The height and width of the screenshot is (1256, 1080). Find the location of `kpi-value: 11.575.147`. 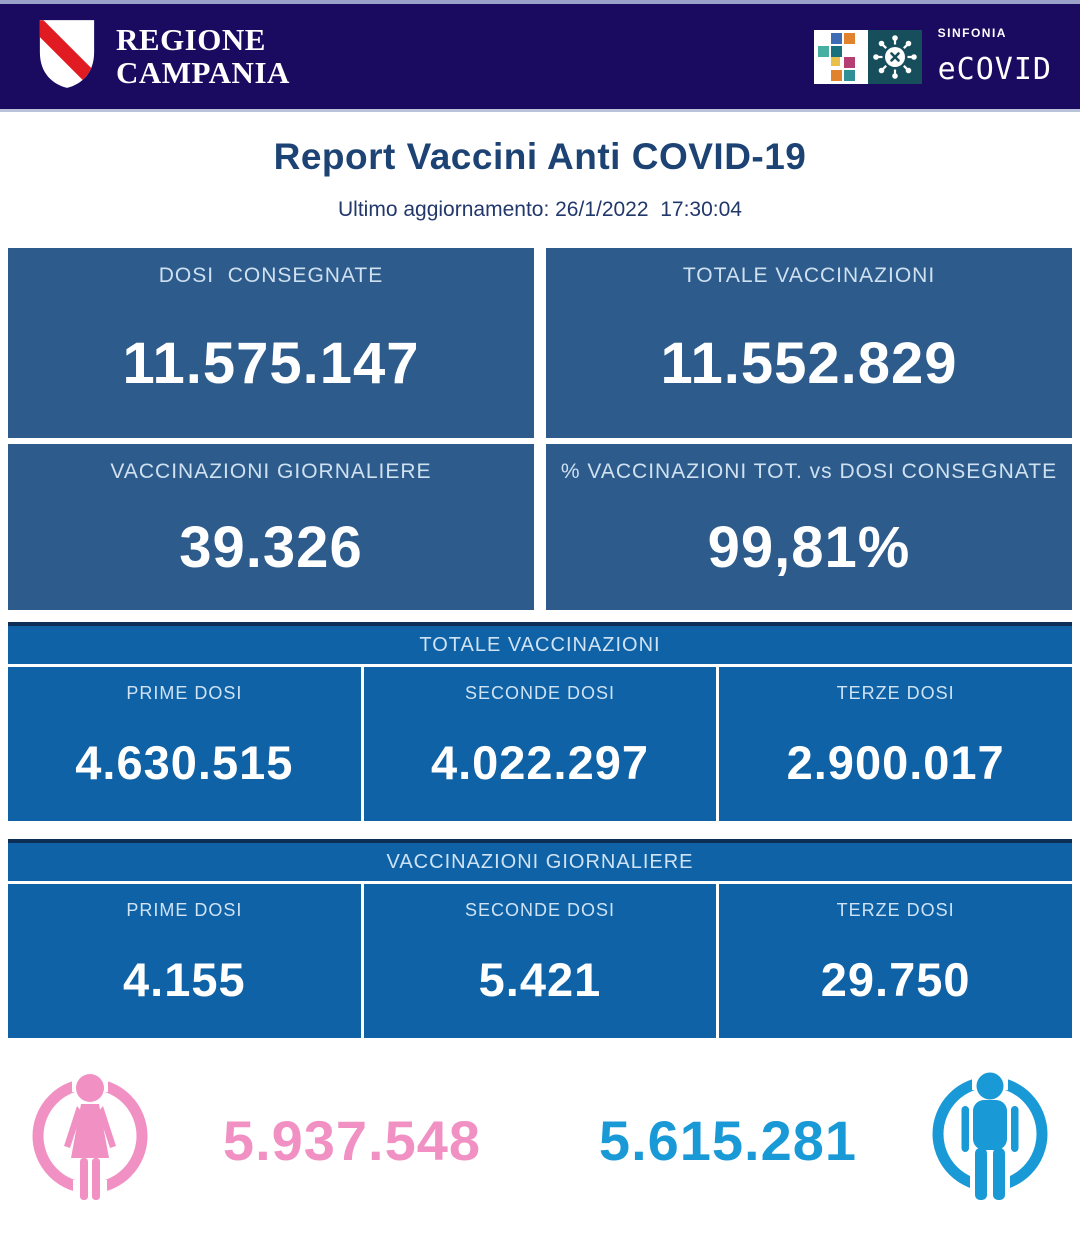

kpi-value: 11.575.147 is located at coordinates (271, 363).